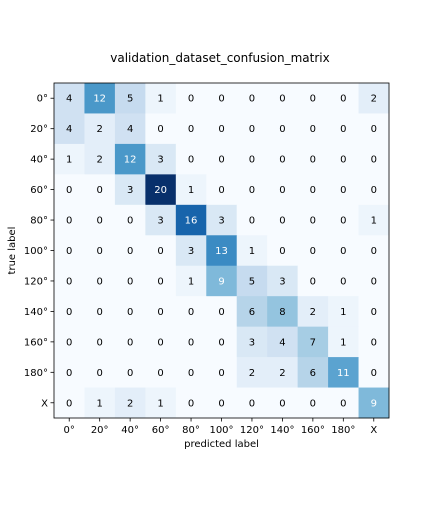 The width and height of the screenshot is (432, 508). What do you see at coordinates (191, 221) in the screenshot?
I see `cell-value-label: 16` at bounding box center [191, 221].